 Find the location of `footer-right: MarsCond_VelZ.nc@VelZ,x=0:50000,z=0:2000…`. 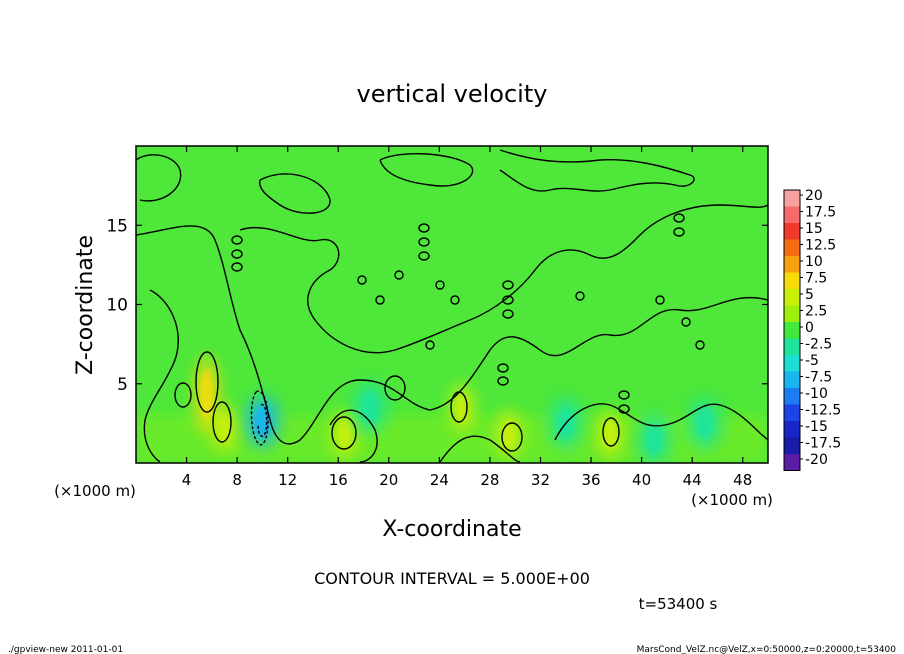

footer-right: MarsCond_VelZ.nc@VelZ,x=0:50000,z=0:2000… is located at coordinates (767, 649).